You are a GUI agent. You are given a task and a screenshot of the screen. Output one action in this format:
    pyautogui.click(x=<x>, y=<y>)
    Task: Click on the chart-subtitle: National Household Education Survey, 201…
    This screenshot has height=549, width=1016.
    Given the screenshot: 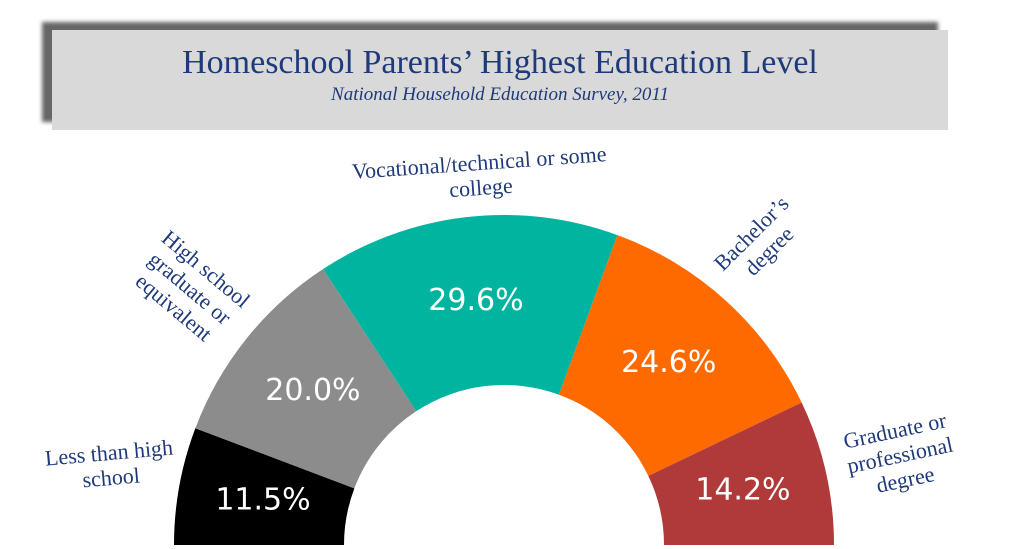 What is the action you would take?
    pyautogui.click(x=500, y=94)
    